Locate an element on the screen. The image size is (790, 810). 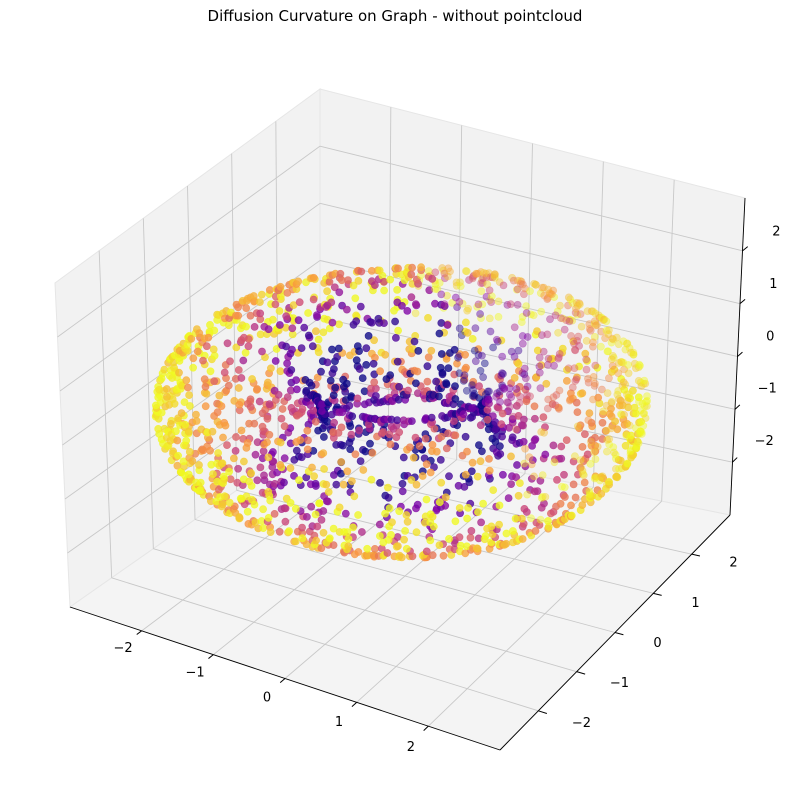
grid-floor-y is located at coordinates (265, 538).